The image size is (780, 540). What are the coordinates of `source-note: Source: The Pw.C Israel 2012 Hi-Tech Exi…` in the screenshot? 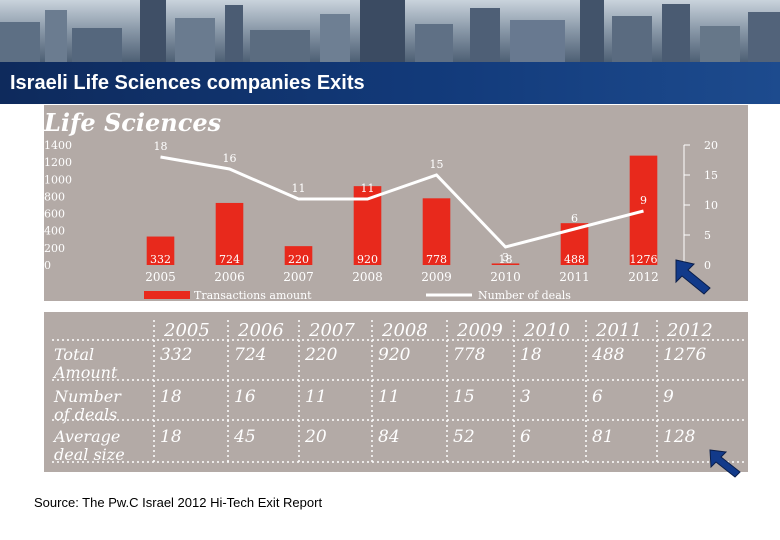 It's located at (178, 502).